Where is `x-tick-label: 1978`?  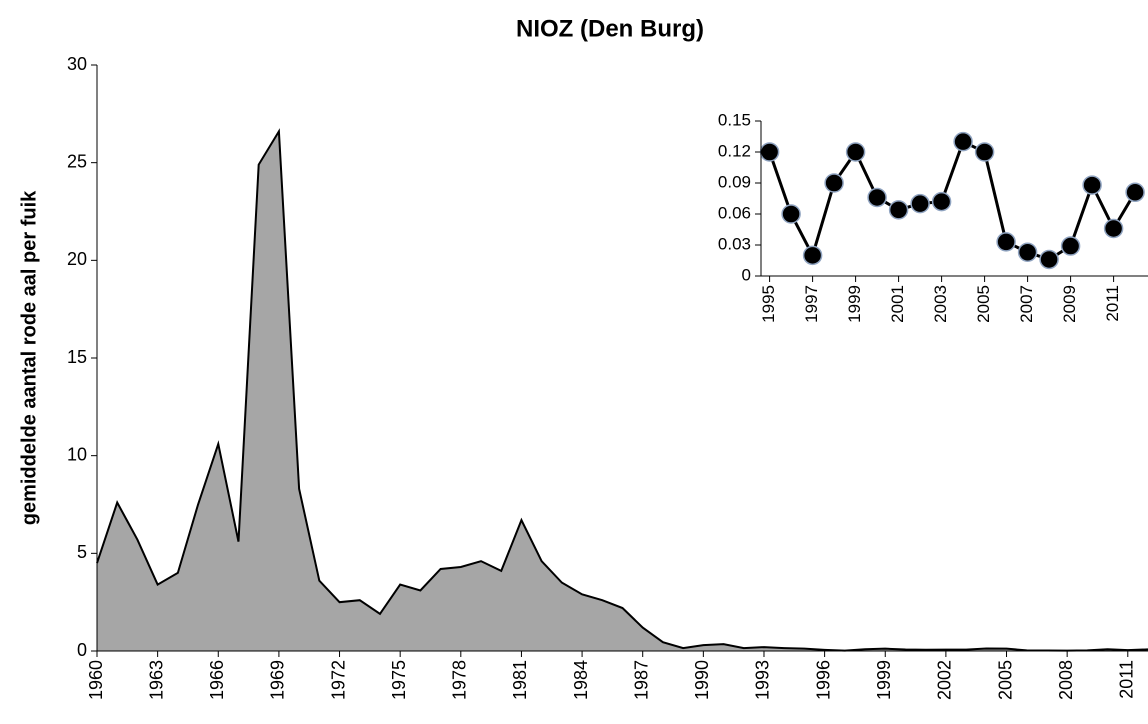 x-tick-label: 1978 is located at coordinates (460, 680).